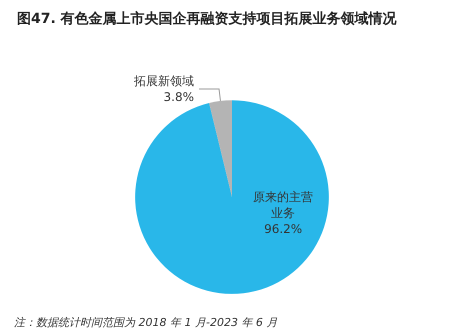 This screenshot has width=464, height=334. Describe the element at coordinates (207, 18) in the screenshot. I see `chart-title: 图47. 有色金属上市央国企再融资支持项目拓展业务领域情况` at that location.